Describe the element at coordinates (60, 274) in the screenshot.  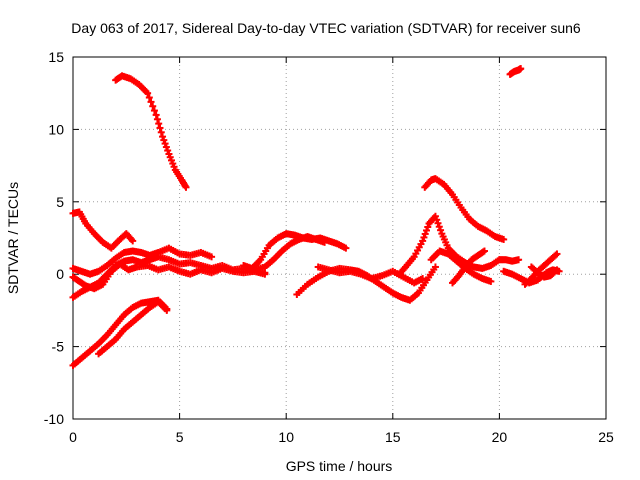
I see `y-tick-label: 0` at that location.